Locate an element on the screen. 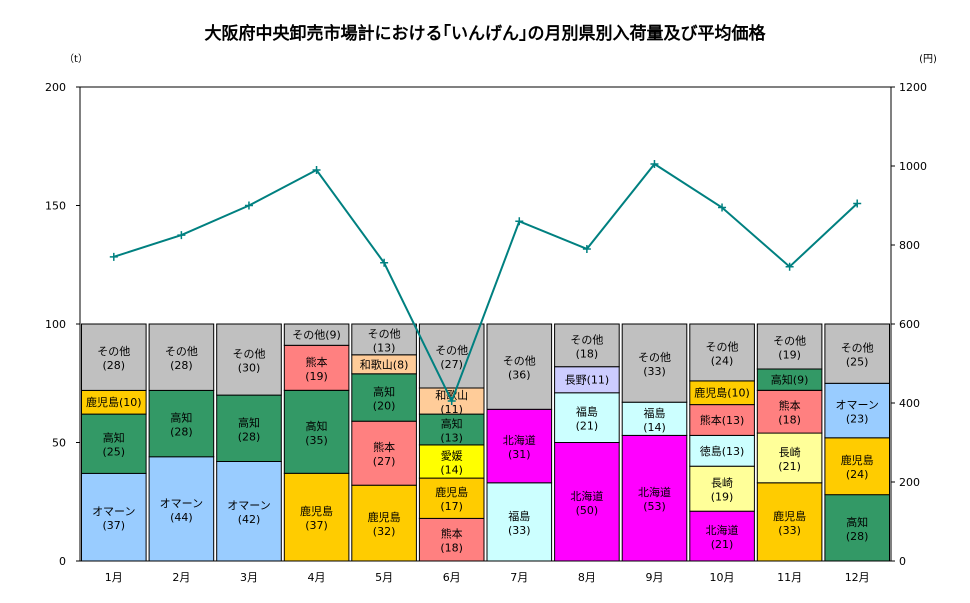 Image resolution: width=970 pixels, height=603 pixels. x-axis-tick-label: 12月 is located at coordinates (857, 577).